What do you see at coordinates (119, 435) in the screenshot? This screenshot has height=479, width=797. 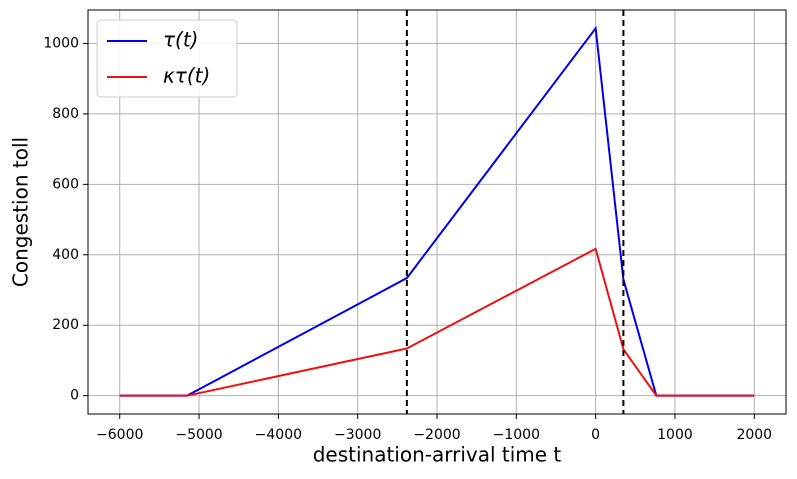 I see `x-tick-label: −6000` at bounding box center [119, 435].